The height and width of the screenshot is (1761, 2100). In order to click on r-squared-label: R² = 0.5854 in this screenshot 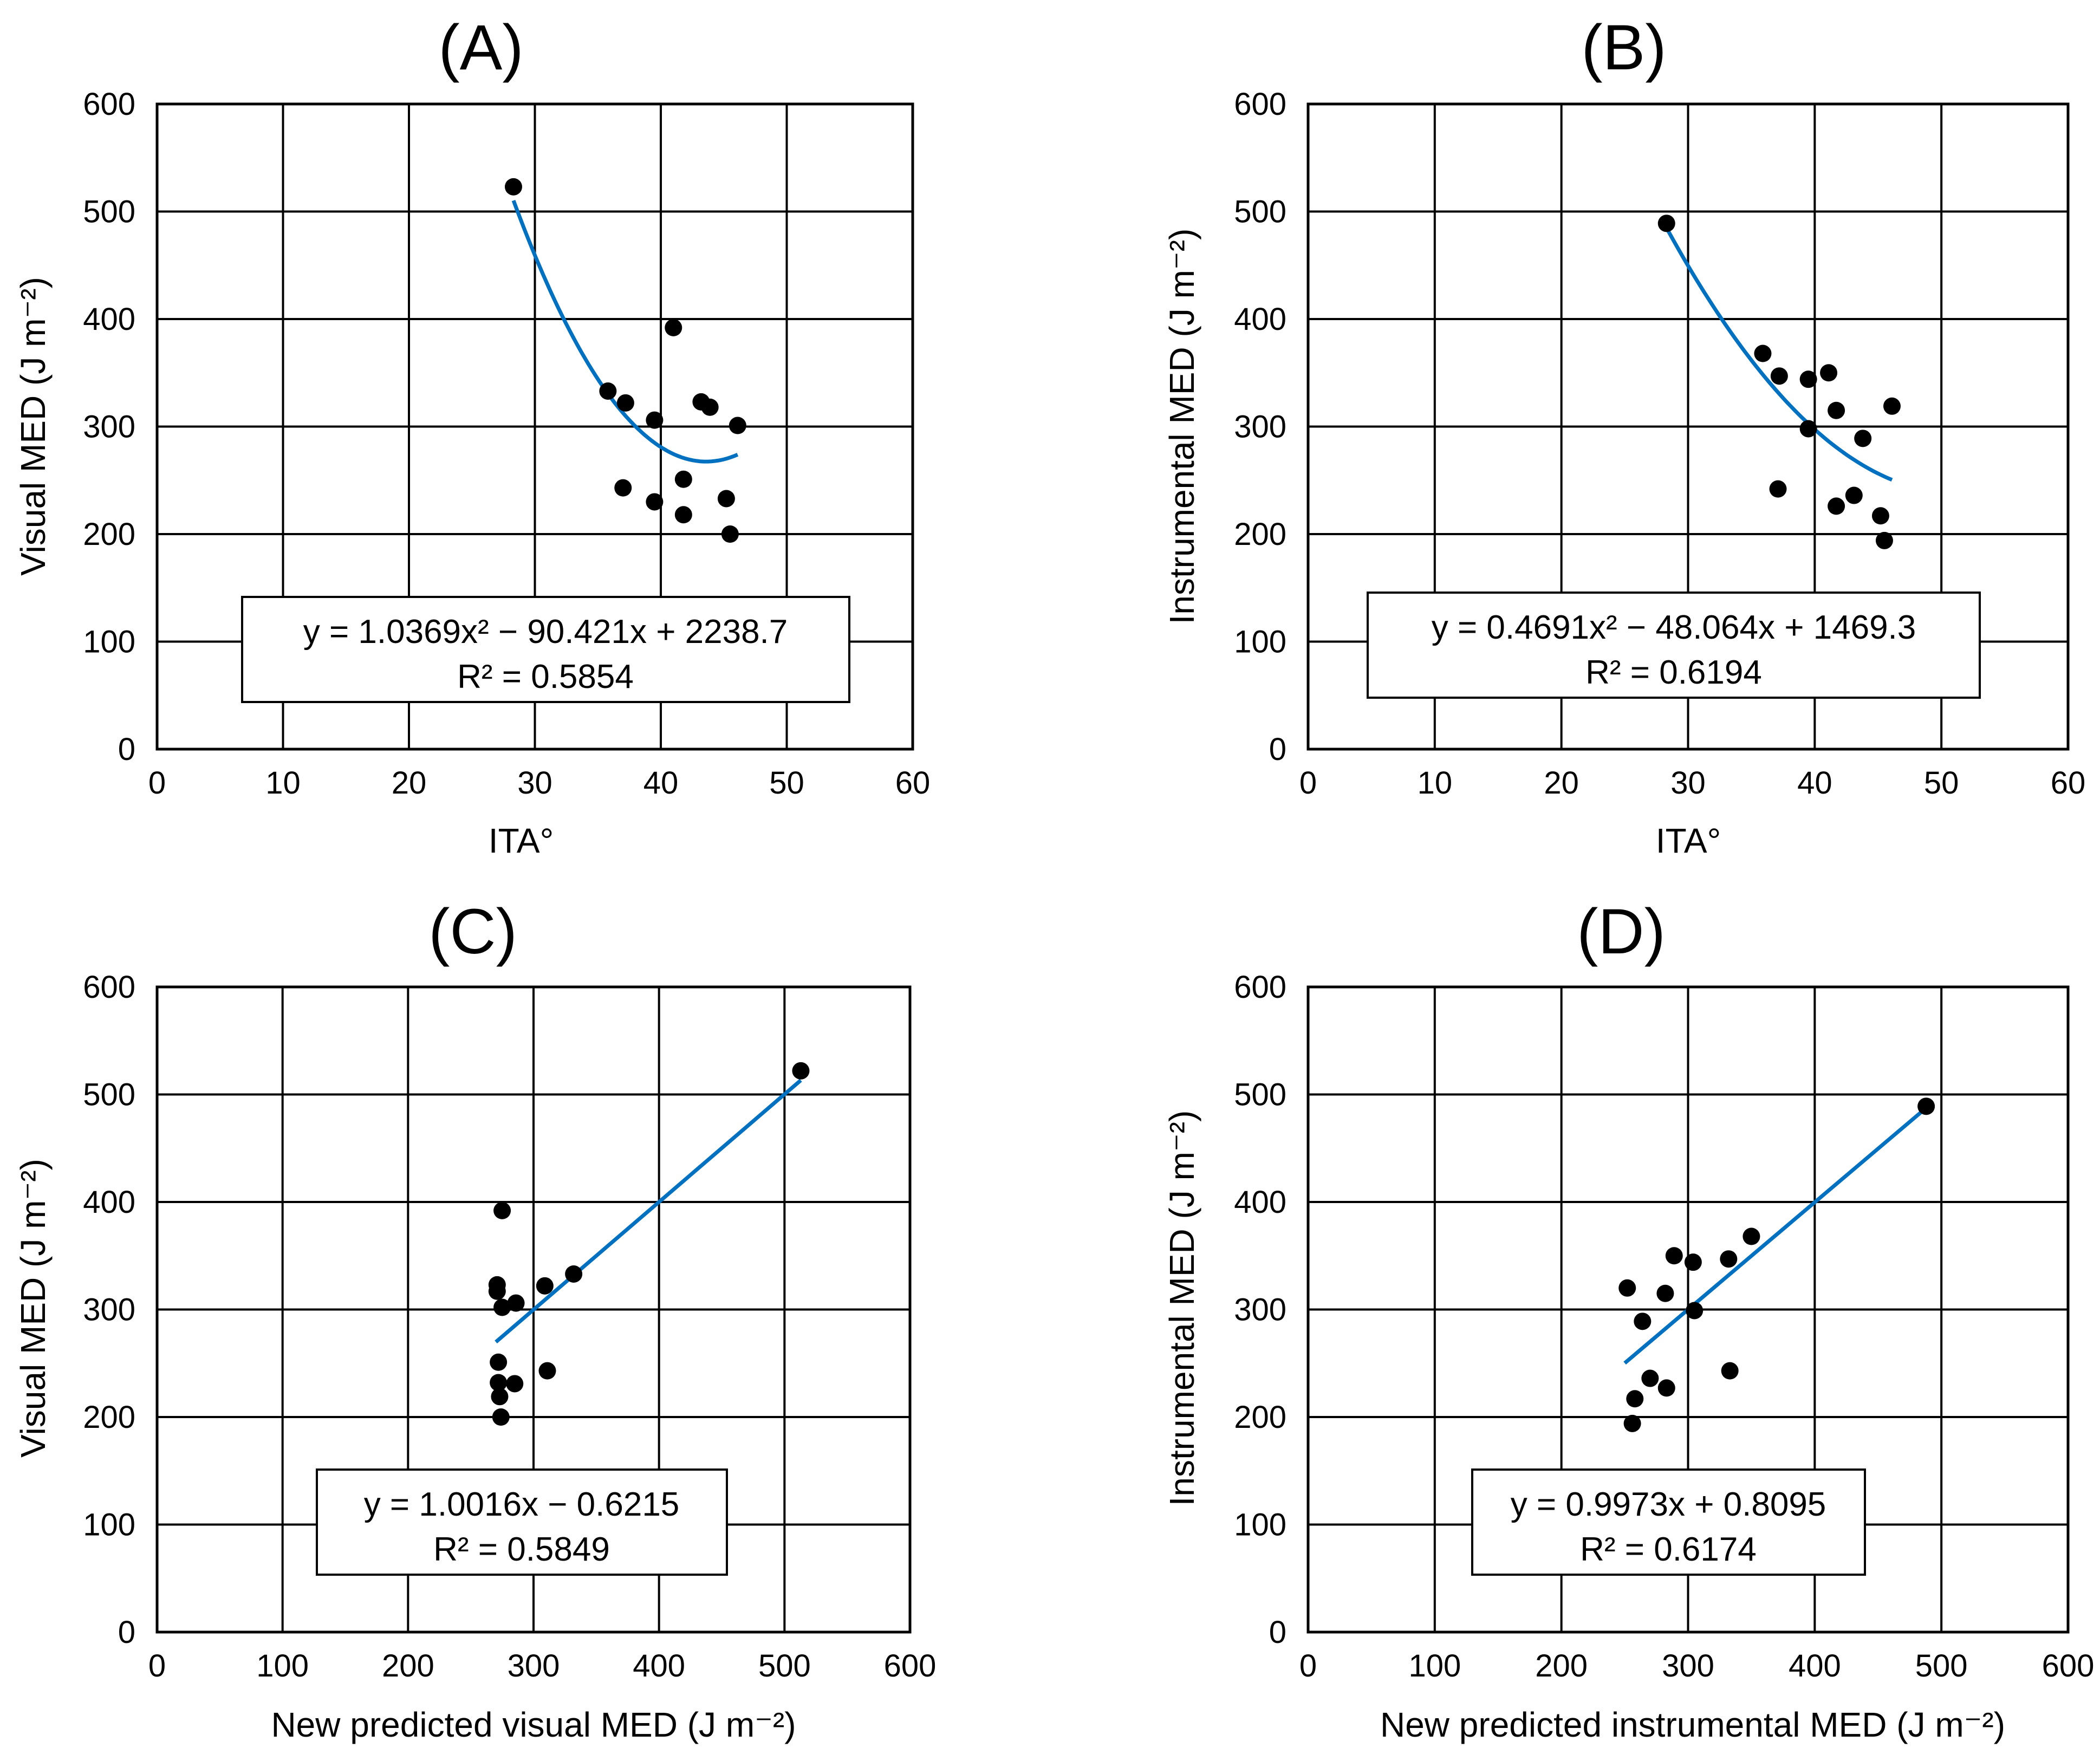, I will do `click(545, 677)`.